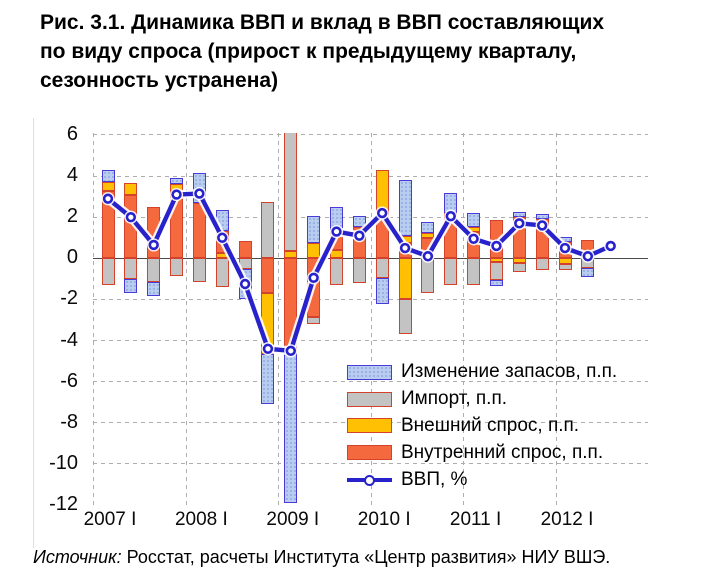 This screenshot has height=581, width=727. Describe the element at coordinates (63, 462) in the screenshot. I see `y-tick-label: -10` at that location.